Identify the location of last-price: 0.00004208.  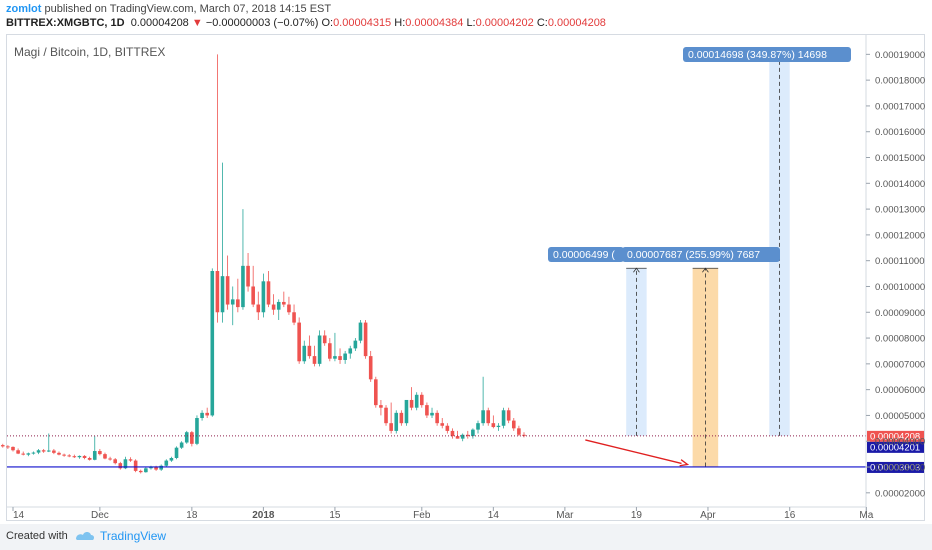
(159, 23).